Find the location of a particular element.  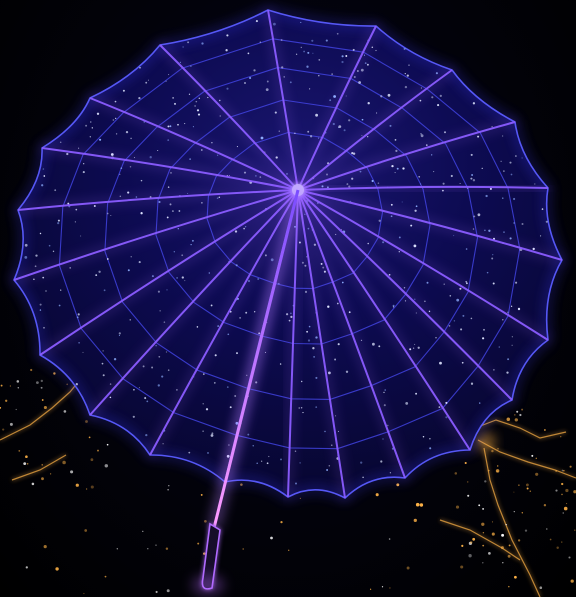

city-road-line is located at coordinates (518, 429).